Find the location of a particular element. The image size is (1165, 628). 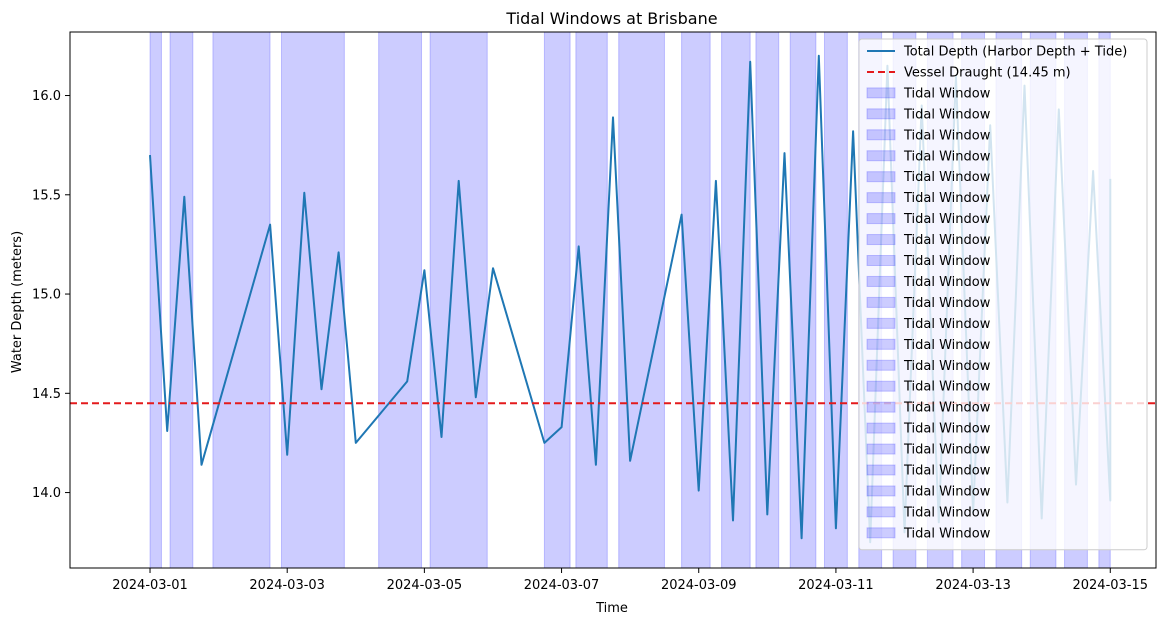

legend-label-tidal-window-5: Tidal Window is located at coordinates (947, 177).